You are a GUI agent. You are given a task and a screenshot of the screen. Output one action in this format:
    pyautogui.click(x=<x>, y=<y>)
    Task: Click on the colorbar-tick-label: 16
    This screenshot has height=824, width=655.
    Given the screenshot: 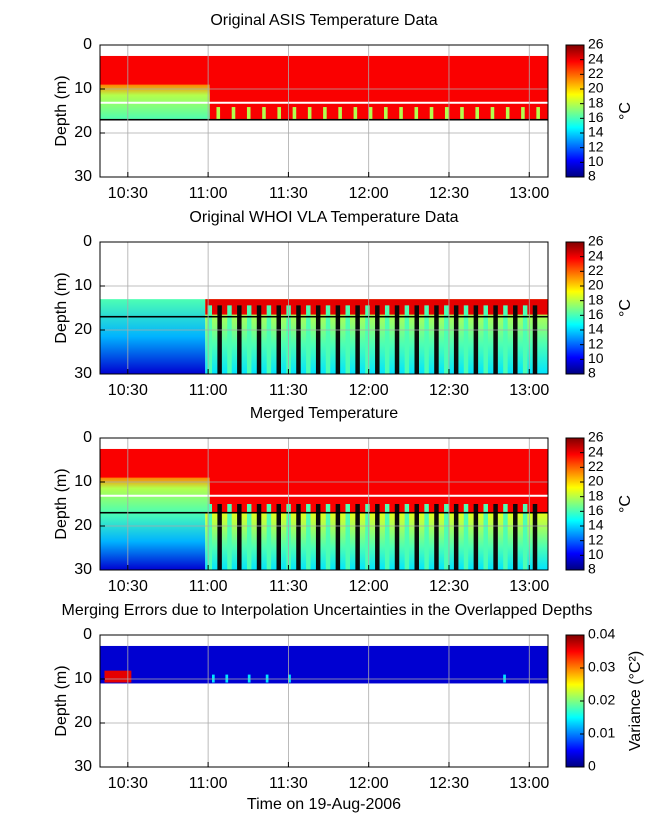 What is the action you would take?
    pyautogui.click(x=596, y=314)
    